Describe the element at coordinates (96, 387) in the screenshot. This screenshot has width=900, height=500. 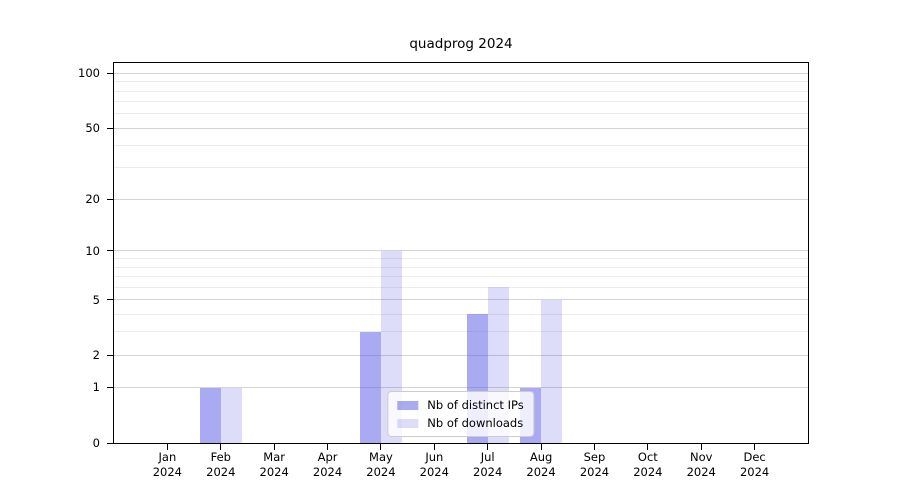
I see `y-tick-label: 1` at that location.